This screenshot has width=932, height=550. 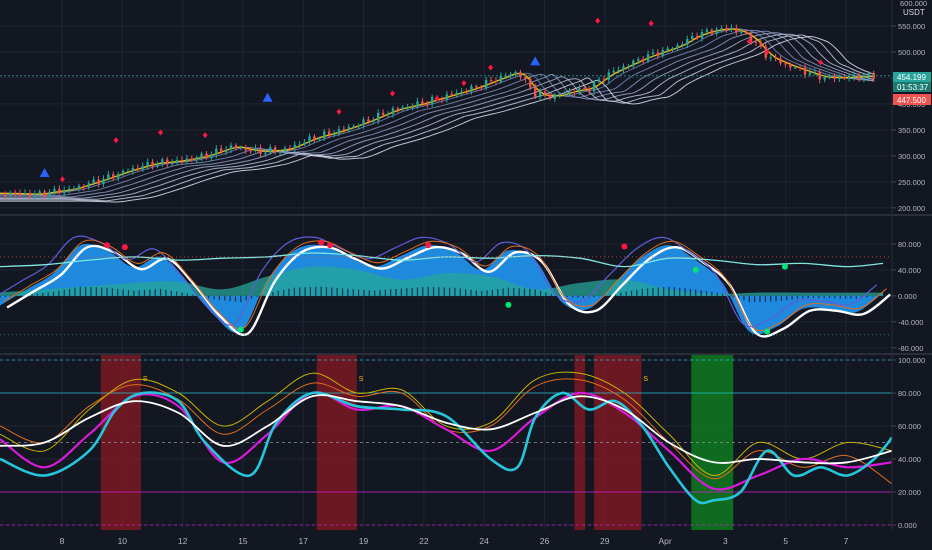 What do you see at coordinates (911, 52) in the screenshot?
I see `price-axis-label: 500.000` at bounding box center [911, 52].